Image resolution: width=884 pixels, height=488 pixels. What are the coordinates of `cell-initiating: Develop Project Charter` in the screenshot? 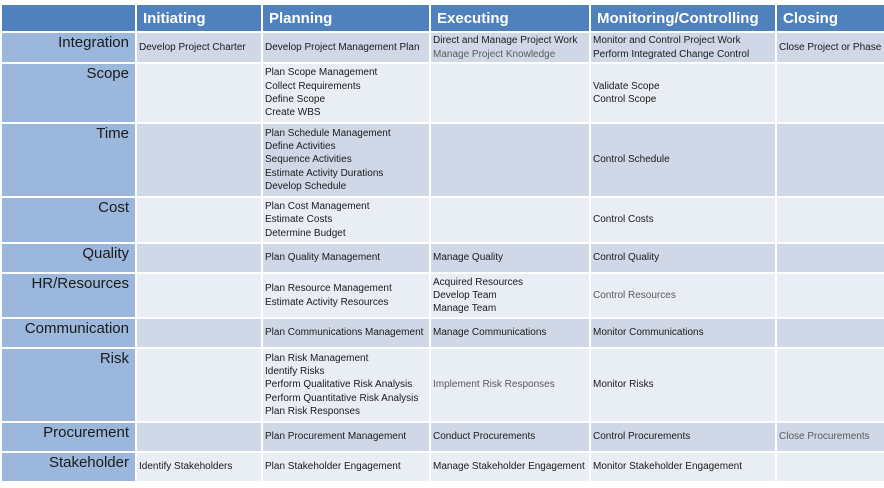 It's located at (199, 47).